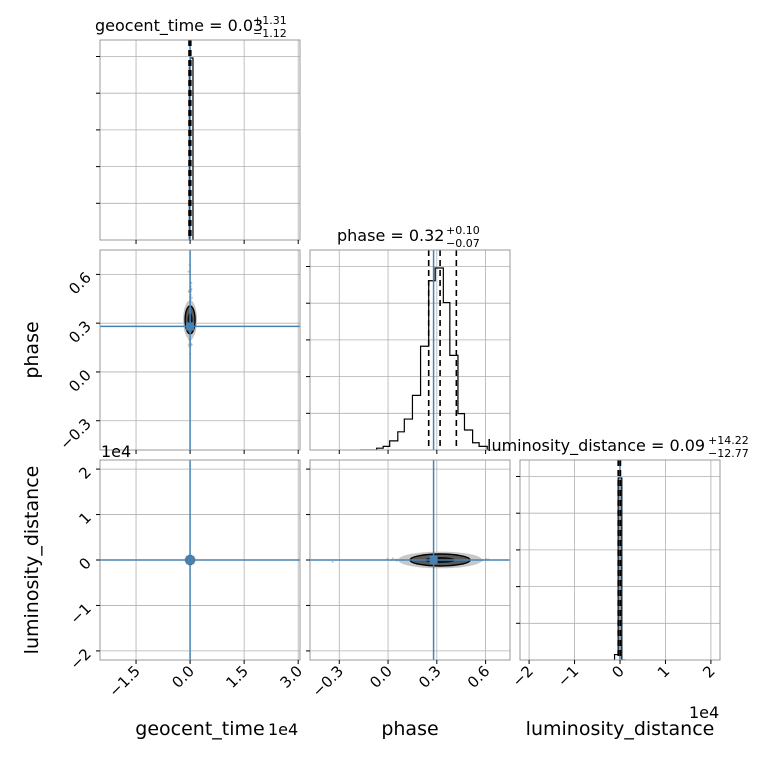  Describe the element at coordinates (32, 349) in the screenshot. I see `ylabel-phase: phase` at that location.